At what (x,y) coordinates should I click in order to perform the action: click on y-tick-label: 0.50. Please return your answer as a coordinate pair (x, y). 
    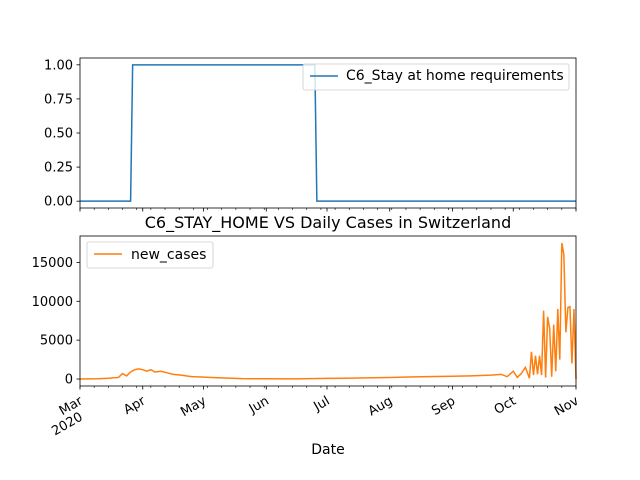
    Looking at the image, I should click on (58, 134).